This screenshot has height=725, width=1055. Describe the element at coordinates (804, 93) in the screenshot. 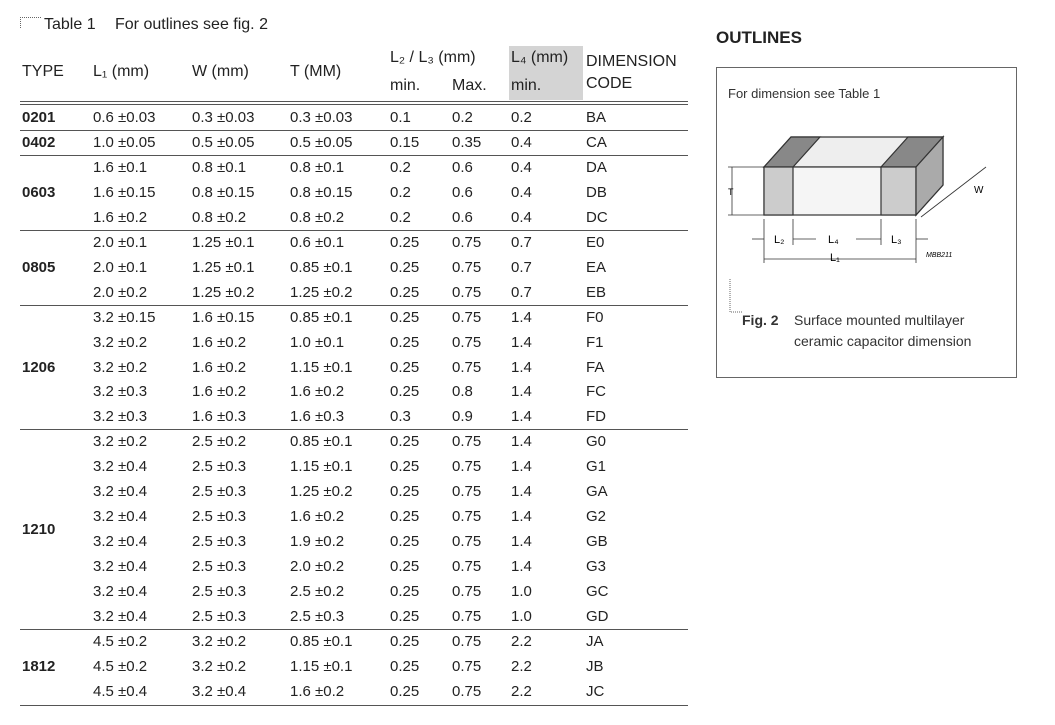

I see `figure-note: For dimension see Table 1` at that location.